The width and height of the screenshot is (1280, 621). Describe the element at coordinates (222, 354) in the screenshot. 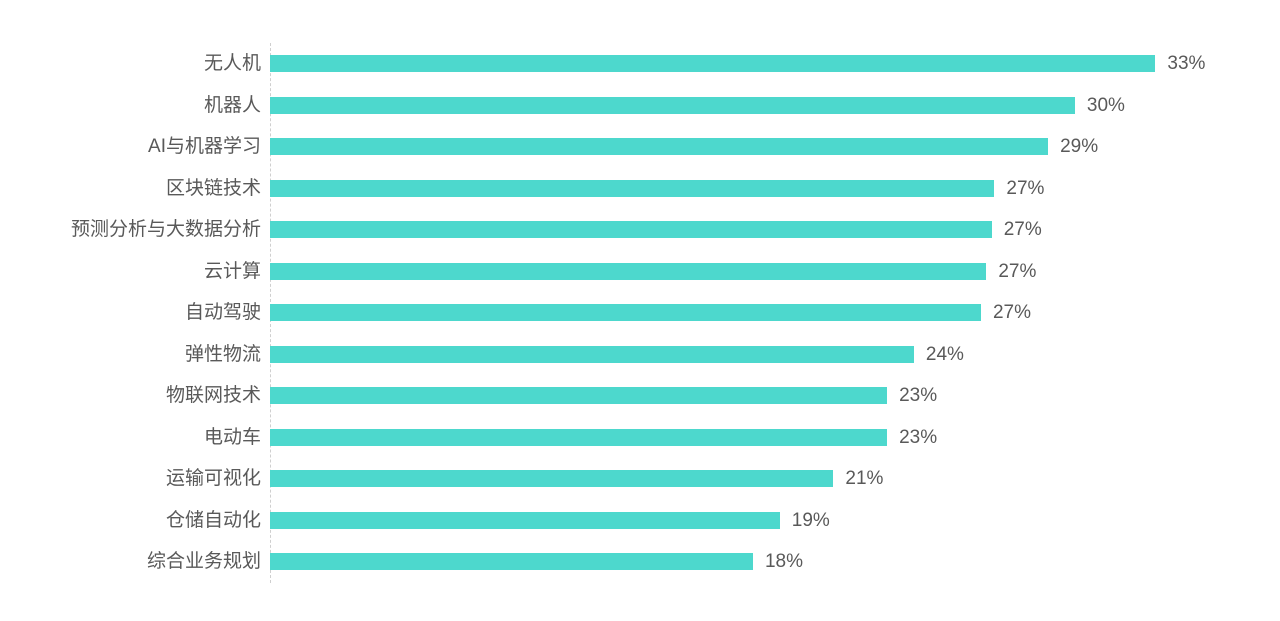

I see `category-label: 弹性物流` at that location.